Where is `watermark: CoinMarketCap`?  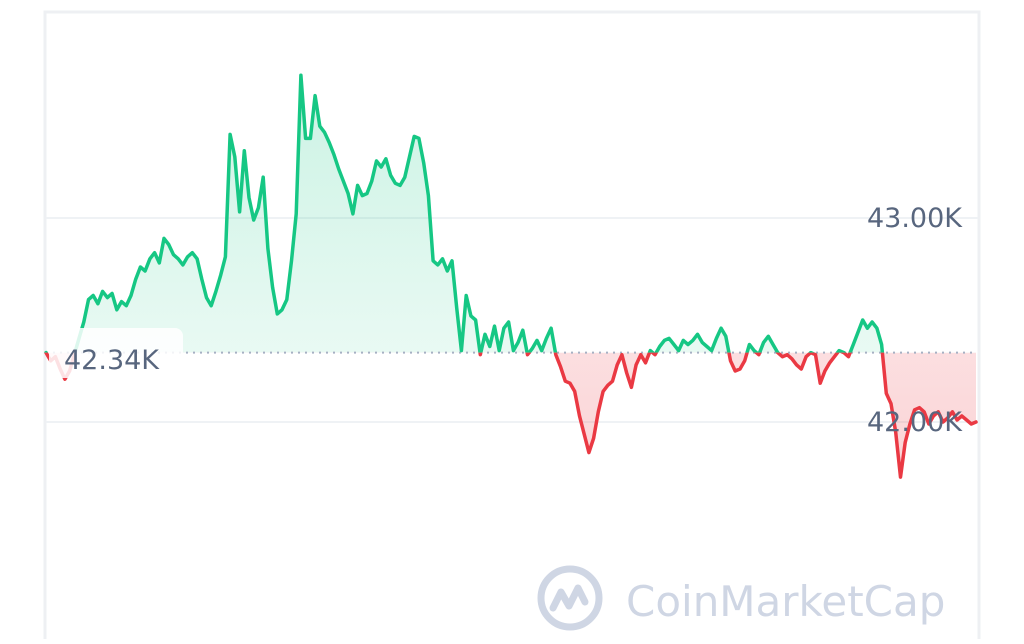 watermark: CoinMarketCap is located at coordinates (741, 598).